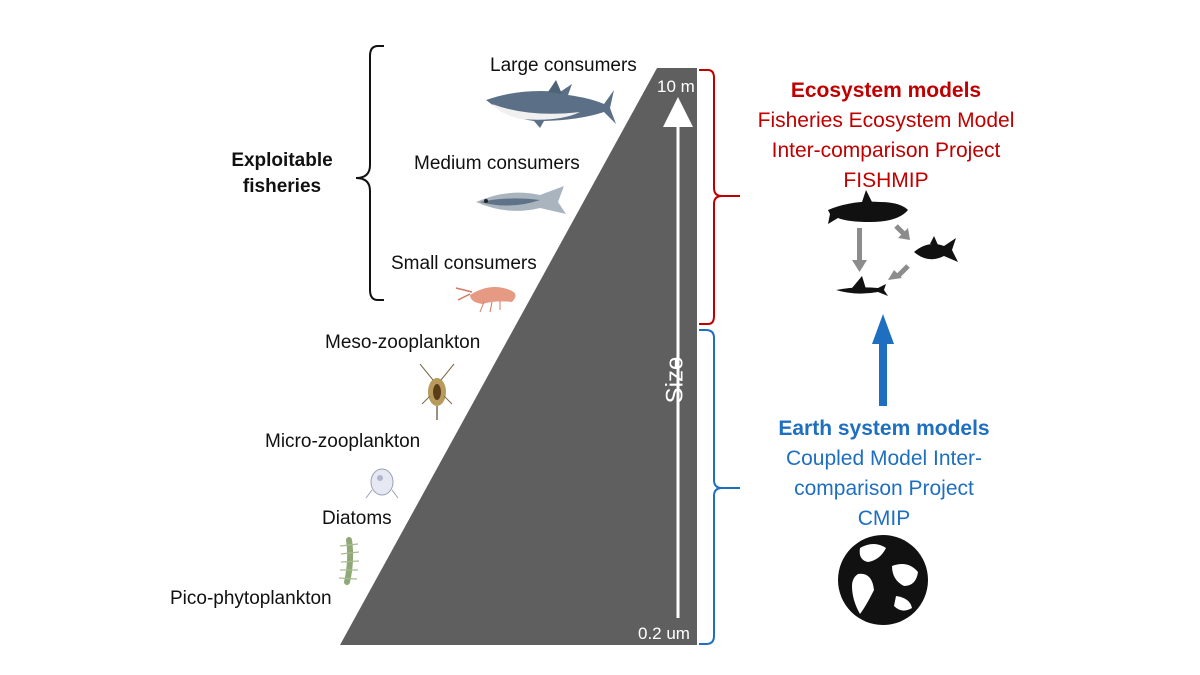 This screenshot has height=675, width=1200. What do you see at coordinates (883, 580) in the screenshot?
I see `globe-icon` at bounding box center [883, 580].